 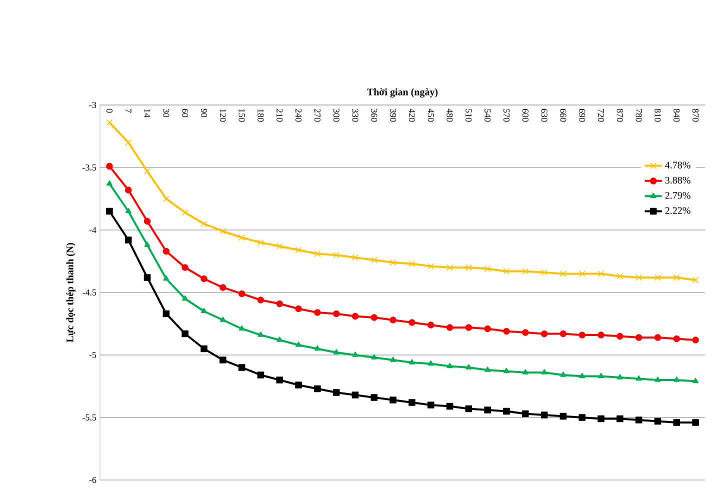 What do you see at coordinates (487, 115) in the screenshot?
I see `x-tick-label: 540` at bounding box center [487, 115].